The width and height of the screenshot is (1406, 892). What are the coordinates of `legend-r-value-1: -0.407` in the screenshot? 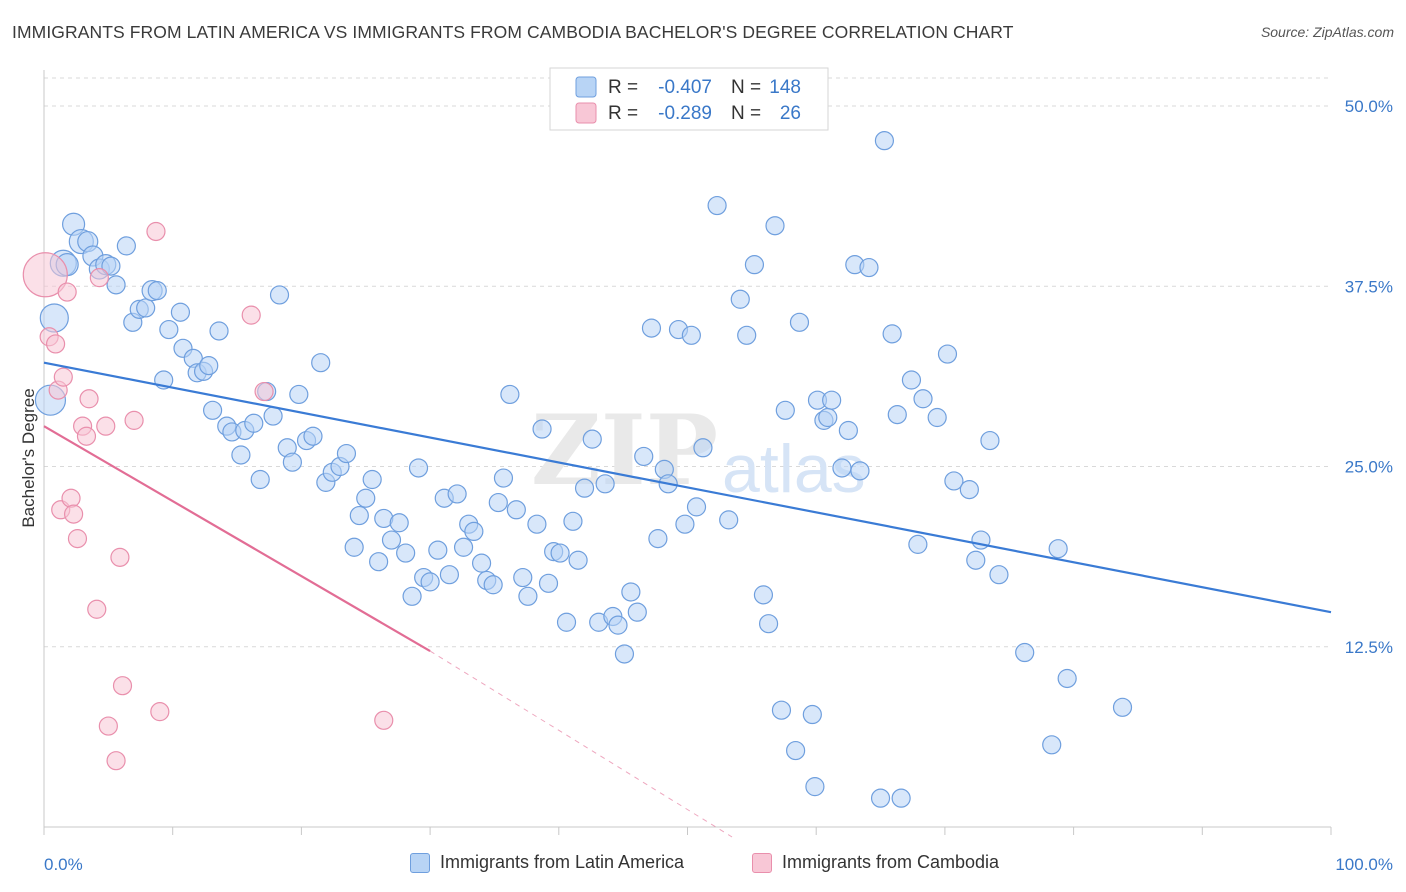 It's located at (685, 87).